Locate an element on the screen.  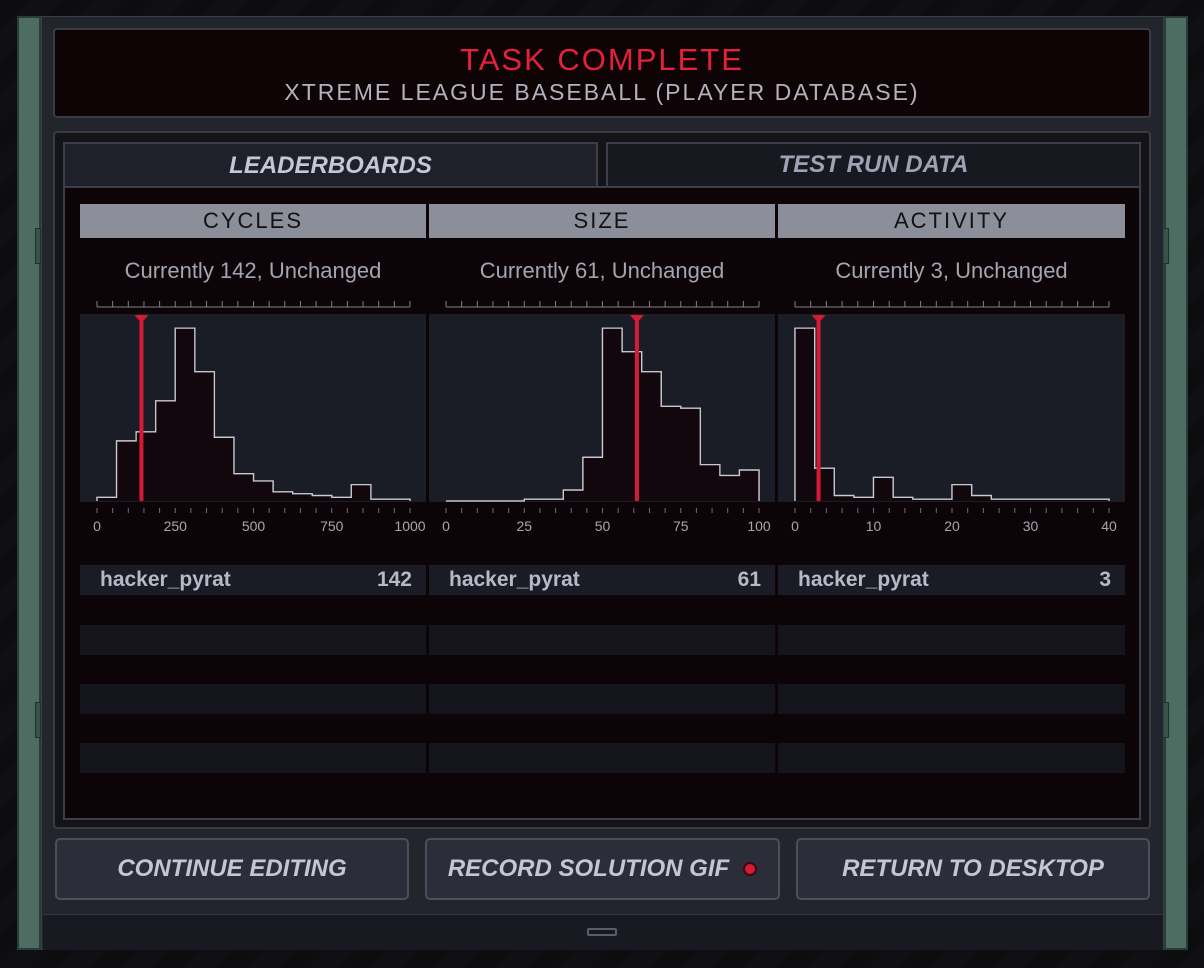
continue-editing-button: CONTINUE EDITING is located at coordinates (232, 869).